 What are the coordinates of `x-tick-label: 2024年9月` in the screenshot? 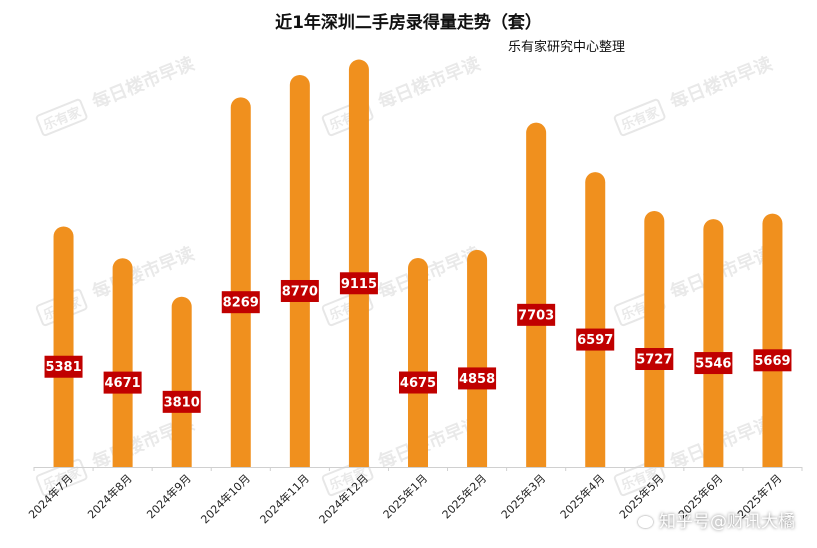 It's located at (169, 496).